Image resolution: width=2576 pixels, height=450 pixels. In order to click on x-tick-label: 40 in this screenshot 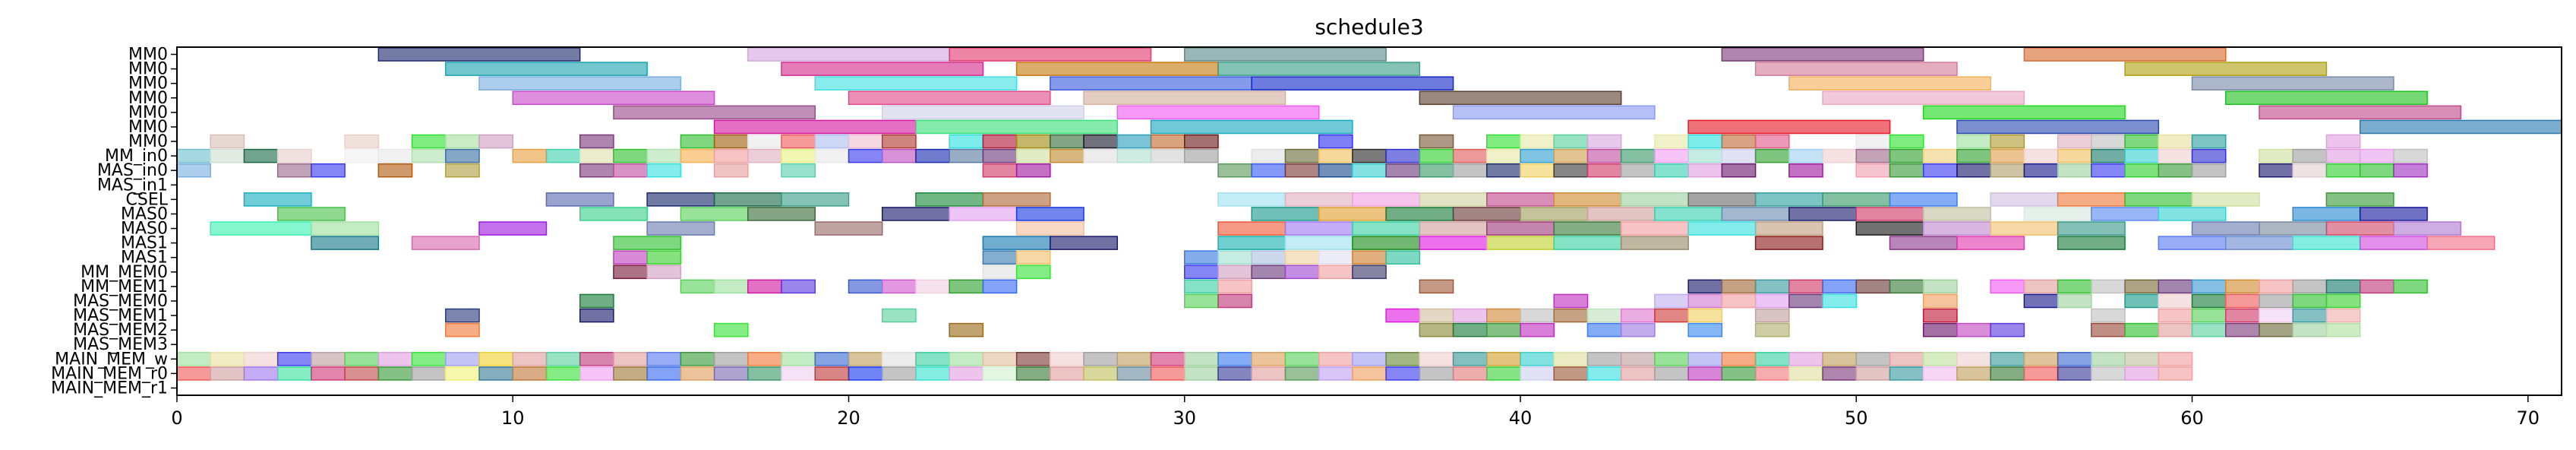, I will do `click(1521, 418)`.